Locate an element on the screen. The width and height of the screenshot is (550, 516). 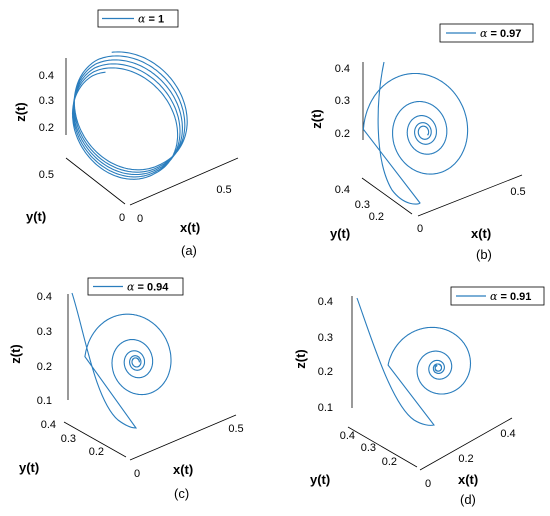
x-tick: 0.4 is located at coordinates (507, 434).